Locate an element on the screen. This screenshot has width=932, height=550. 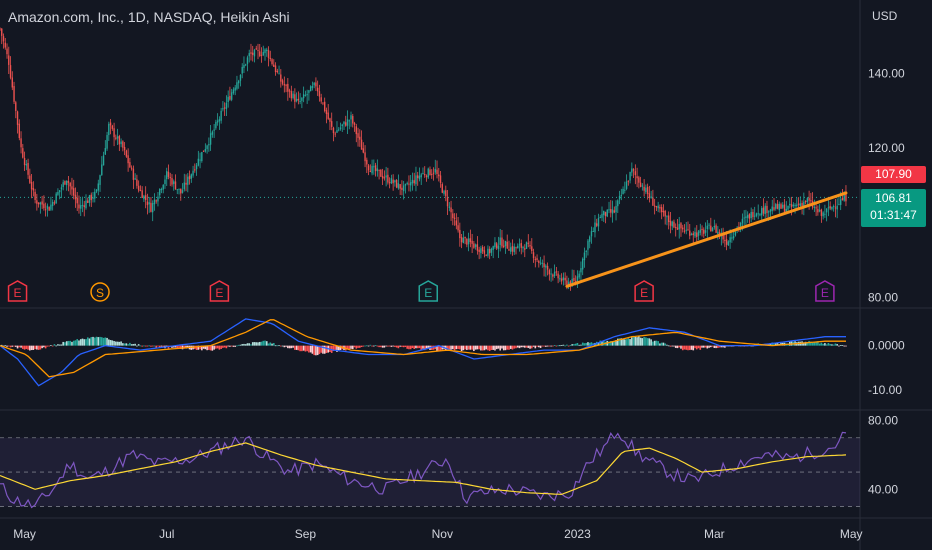
rsi-ma-line is located at coordinates (423, 469).